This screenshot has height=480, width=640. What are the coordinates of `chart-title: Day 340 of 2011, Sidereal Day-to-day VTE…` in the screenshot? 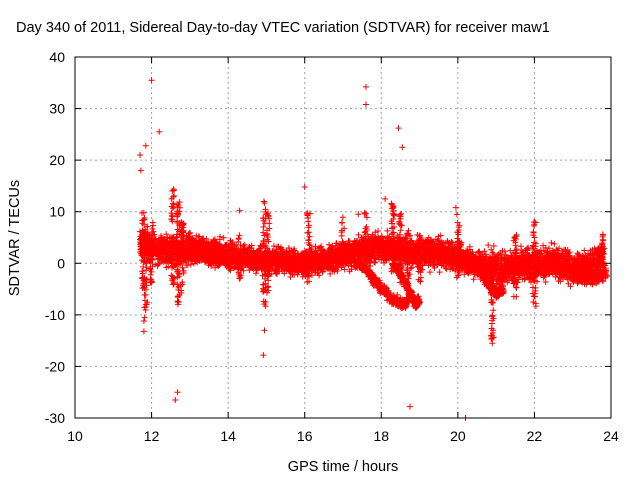 It's located at (283, 28).